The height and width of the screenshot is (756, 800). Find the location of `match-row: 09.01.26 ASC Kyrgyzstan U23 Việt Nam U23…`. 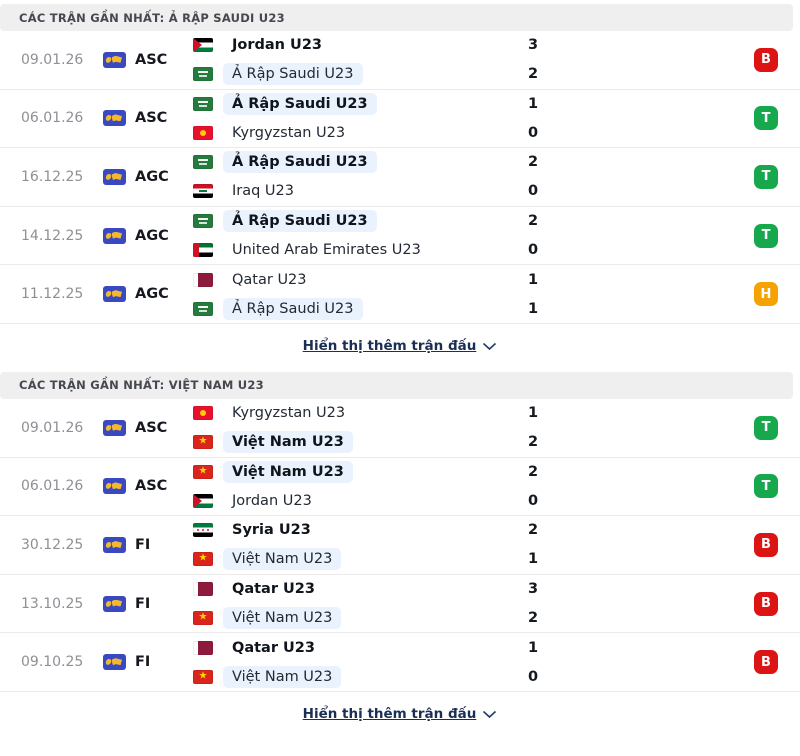

match-row: 09.01.26 ASC Kyrgyzstan U23 Việt Nam U23… is located at coordinates (400, 428).